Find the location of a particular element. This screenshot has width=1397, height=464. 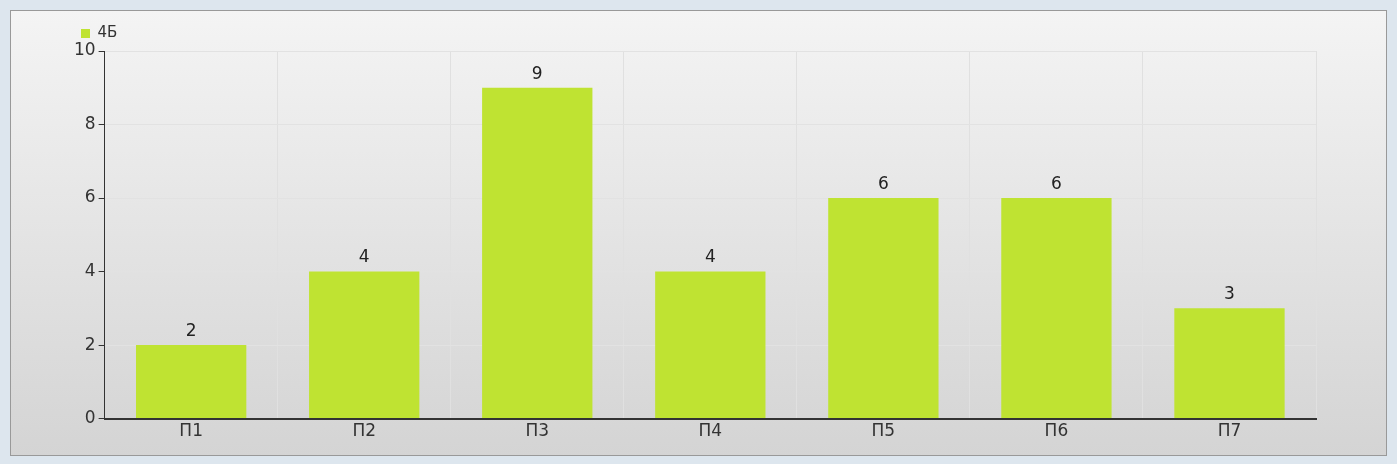

y-tick-label: 0 is located at coordinates (90, 417).